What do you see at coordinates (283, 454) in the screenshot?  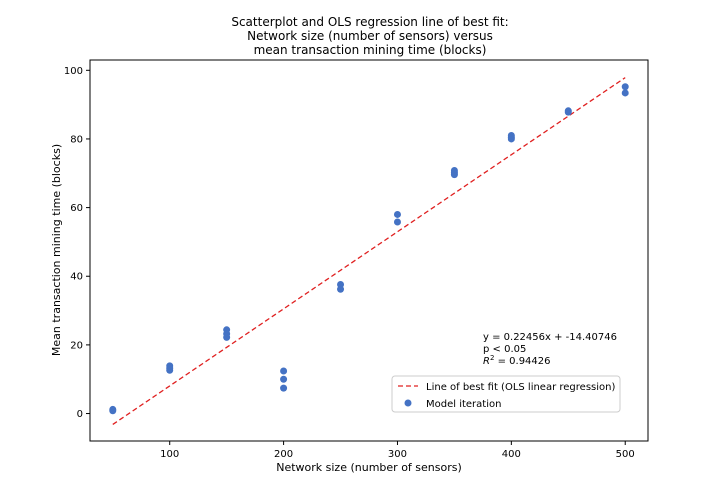 I see `x-tick-label: 200` at bounding box center [283, 454].